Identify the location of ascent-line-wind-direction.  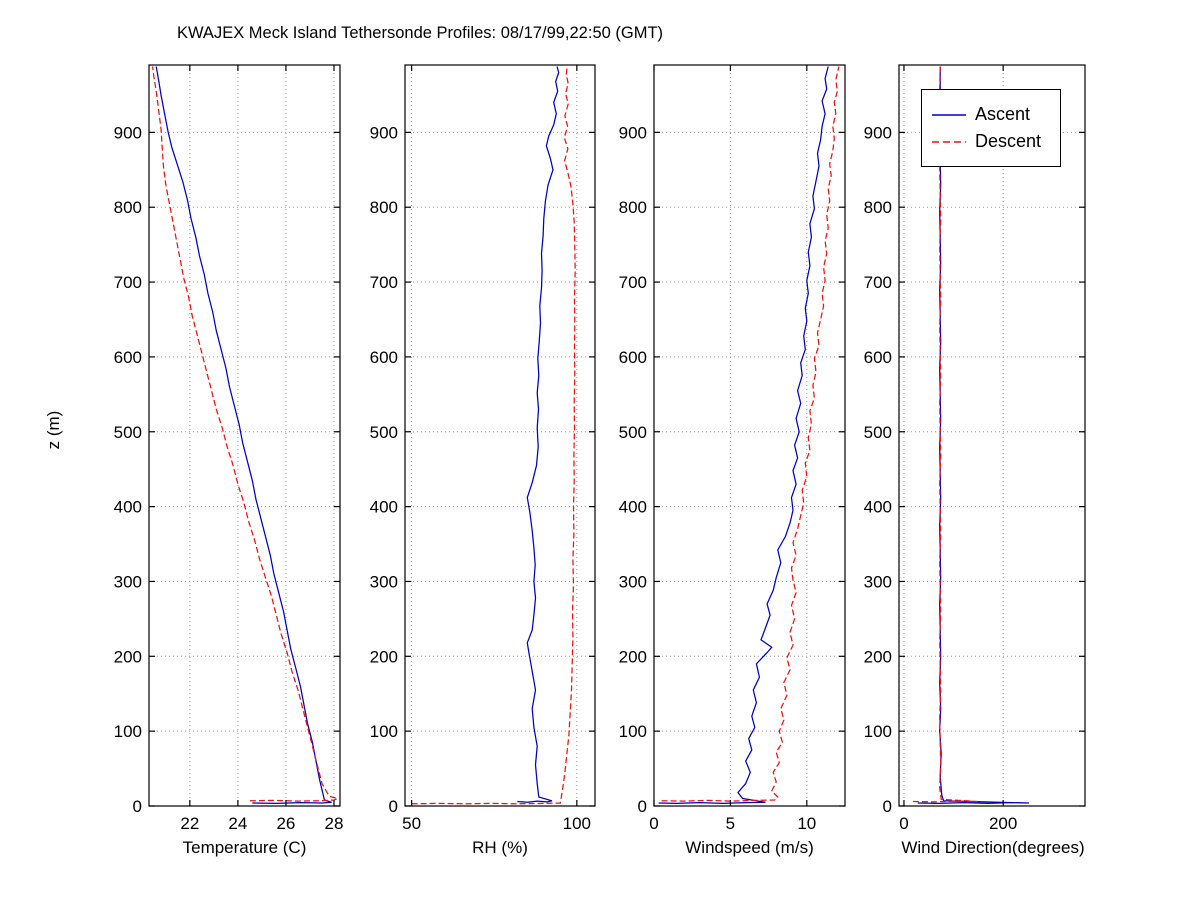
(973, 435).